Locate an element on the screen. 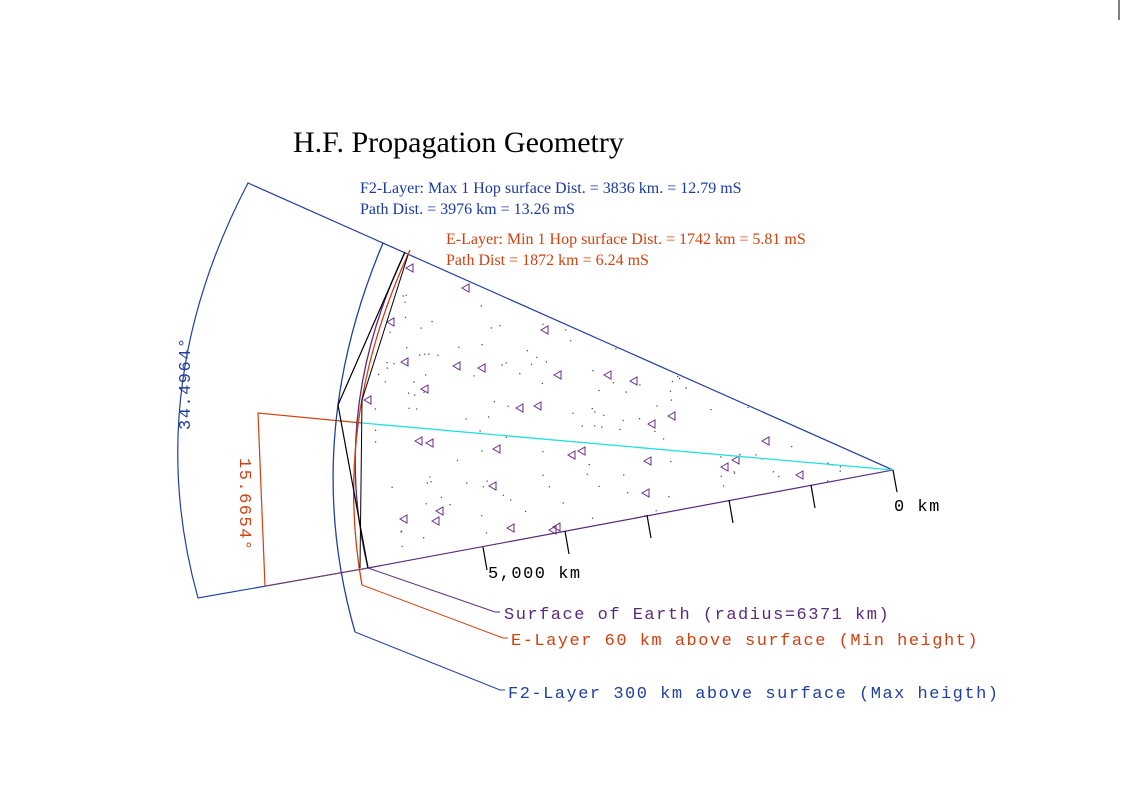 This screenshot has width=1134, height=804. dot-field is located at coordinates (608, 421).